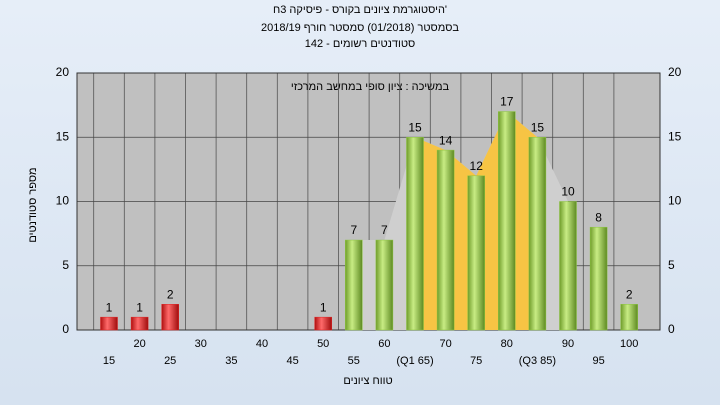  I want to click on x-tick-label: 50, so click(323, 344).